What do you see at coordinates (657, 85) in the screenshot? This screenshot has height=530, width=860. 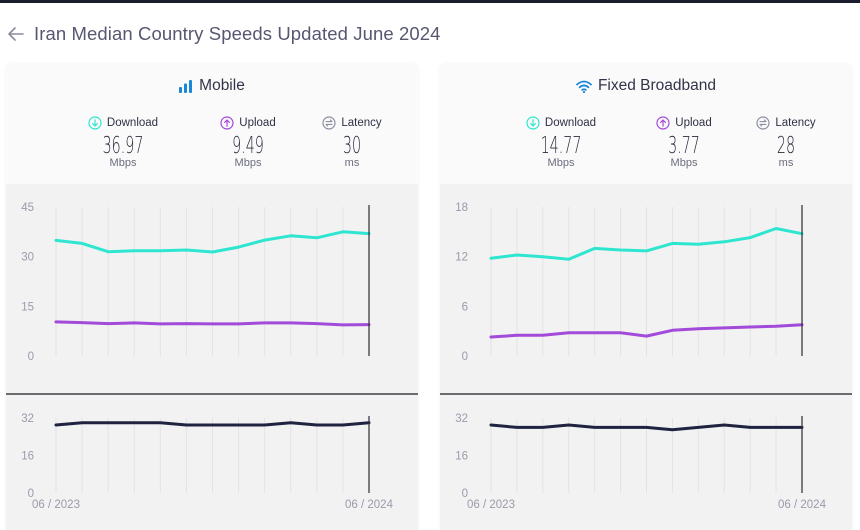 I see `card-title-text: Fixed Broadband` at bounding box center [657, 85].